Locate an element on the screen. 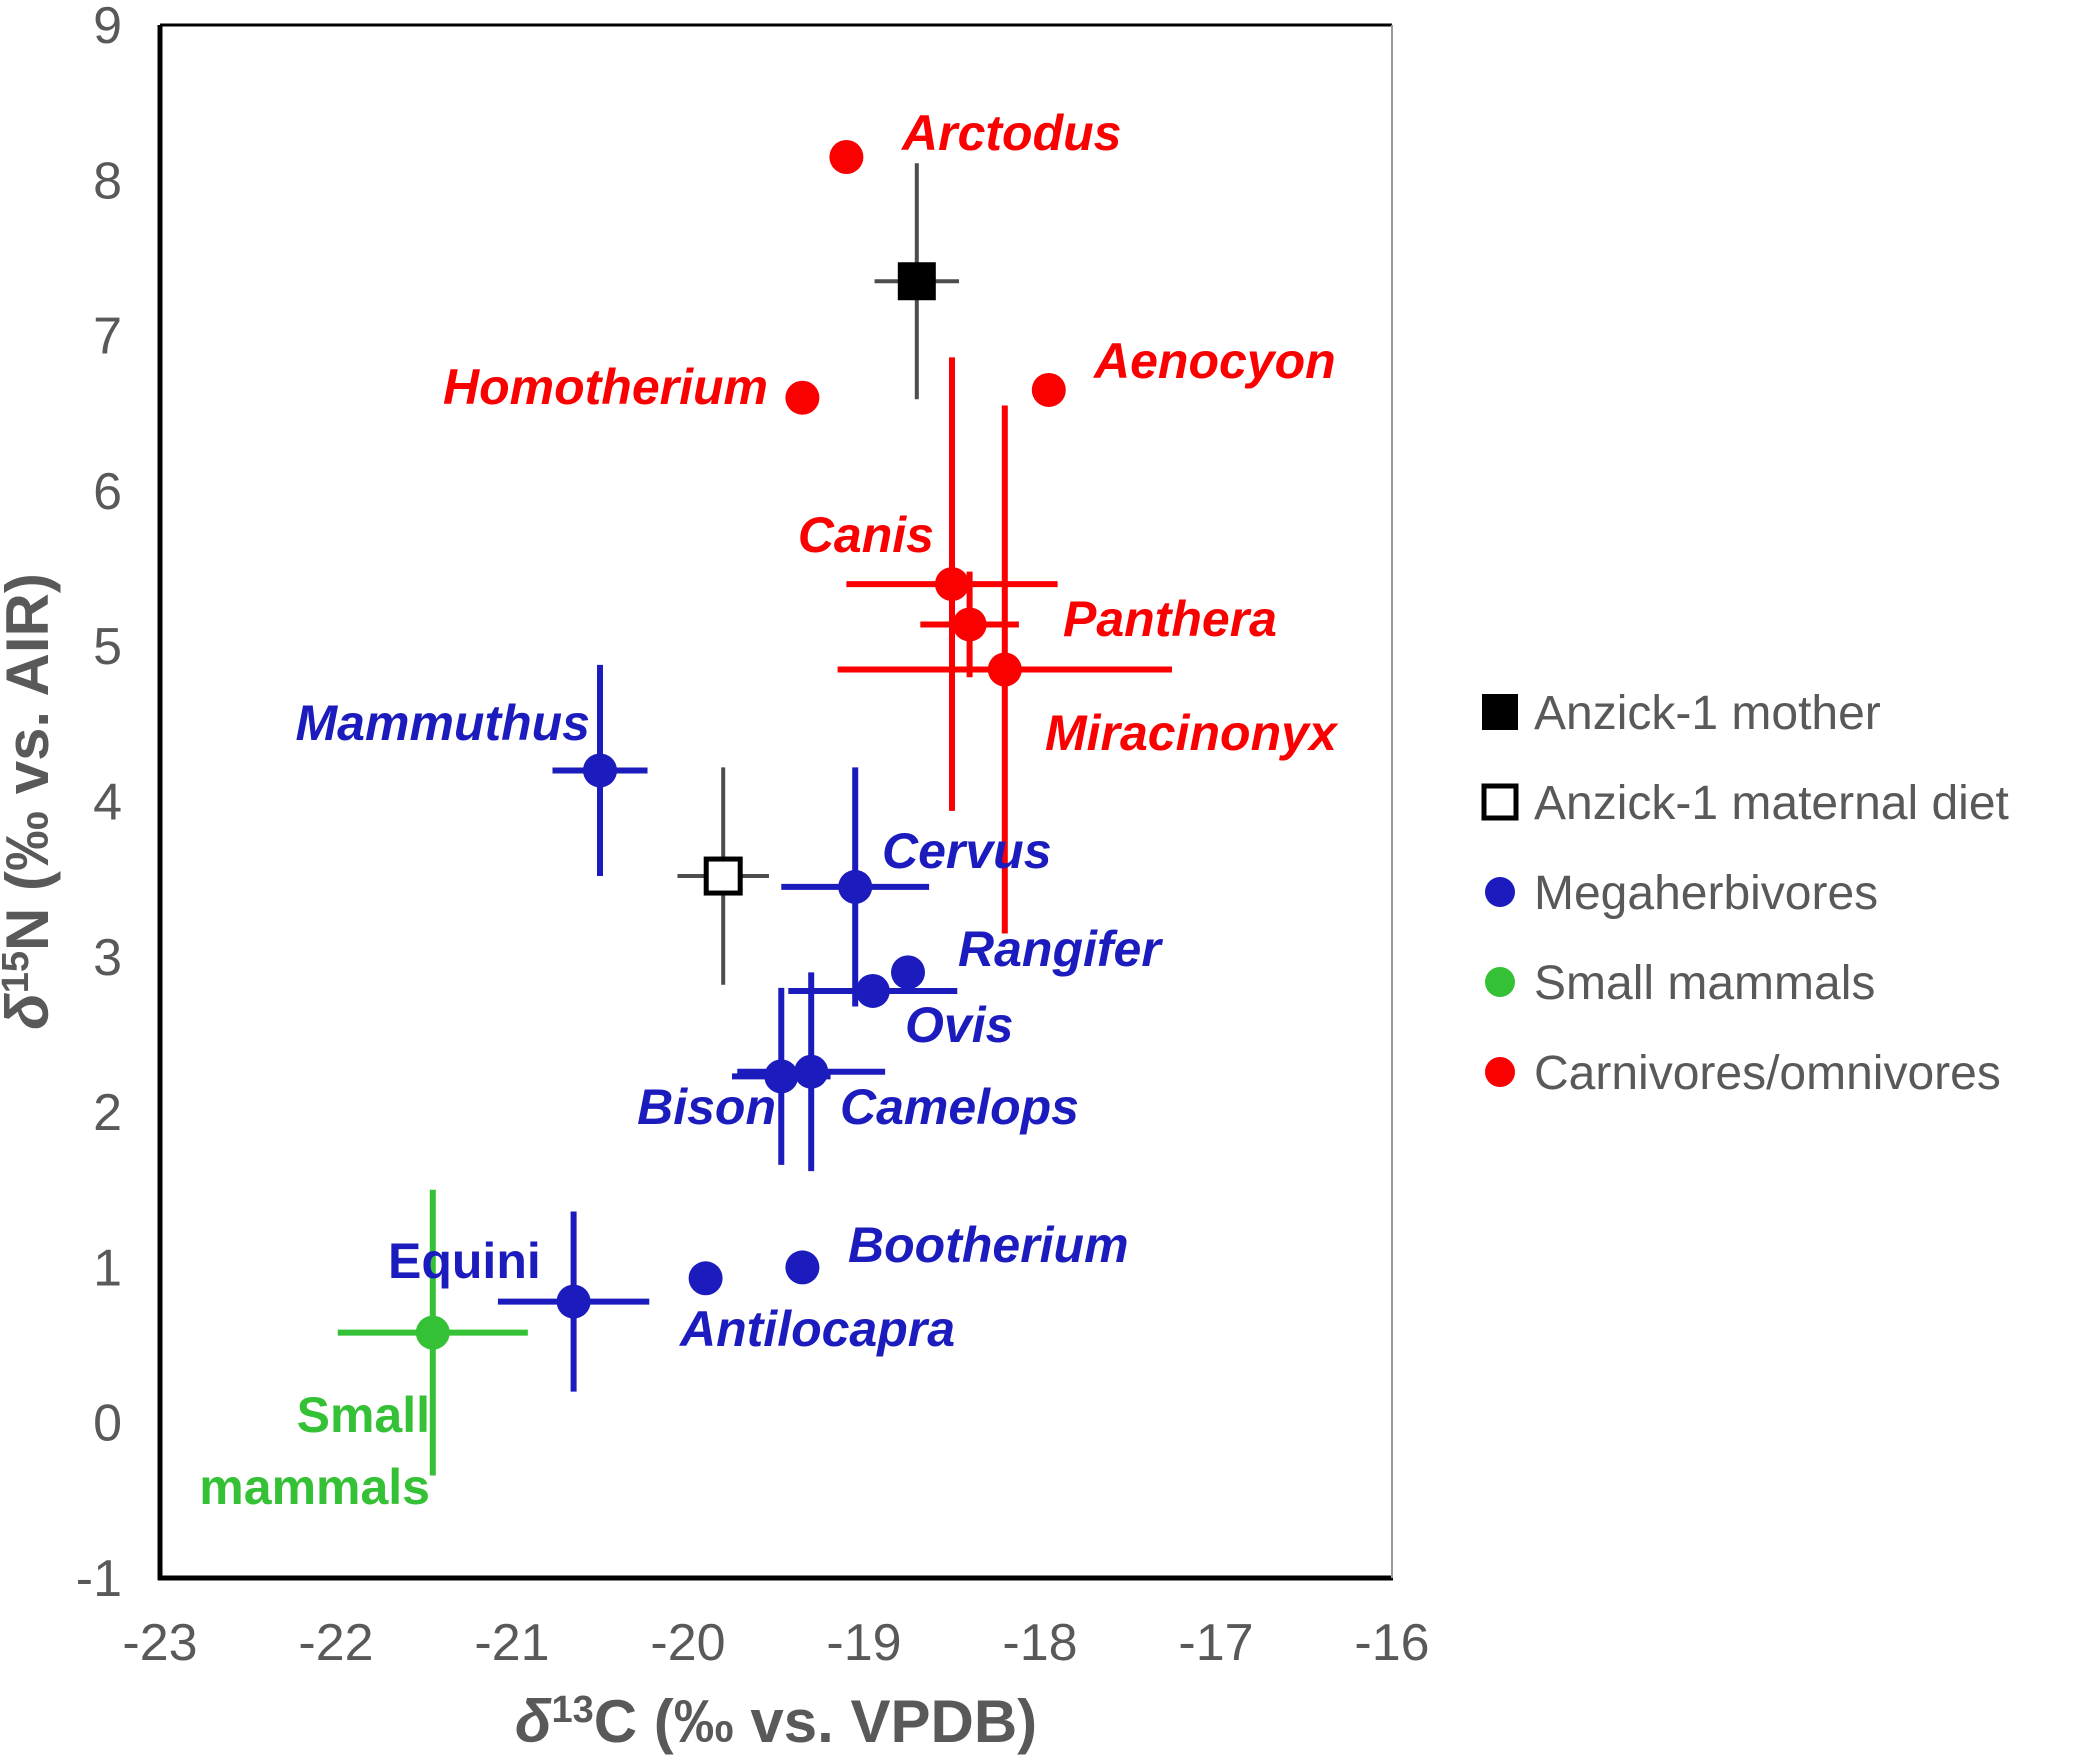 The image size is (2088, 1761). legend-marker-filled-square is located at coordinates (1500, 712).